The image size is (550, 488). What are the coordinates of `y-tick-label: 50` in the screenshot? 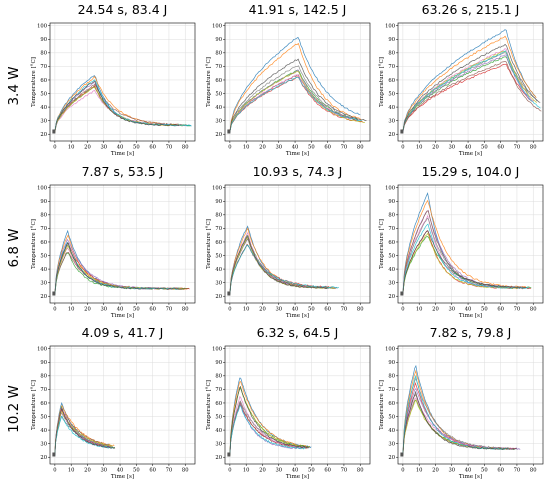 It's located at (43, 94).